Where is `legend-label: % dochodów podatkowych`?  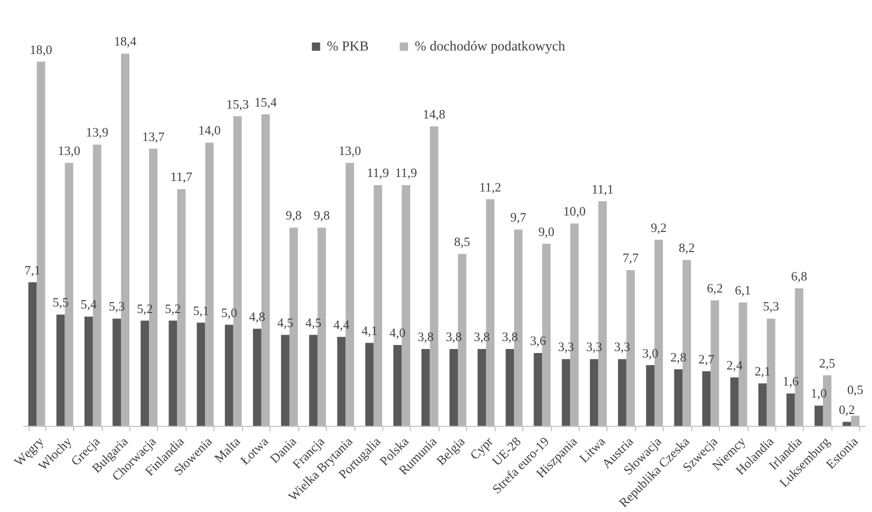 legend-label: % dochodów podatkowych is located at coordinates (490, 46).